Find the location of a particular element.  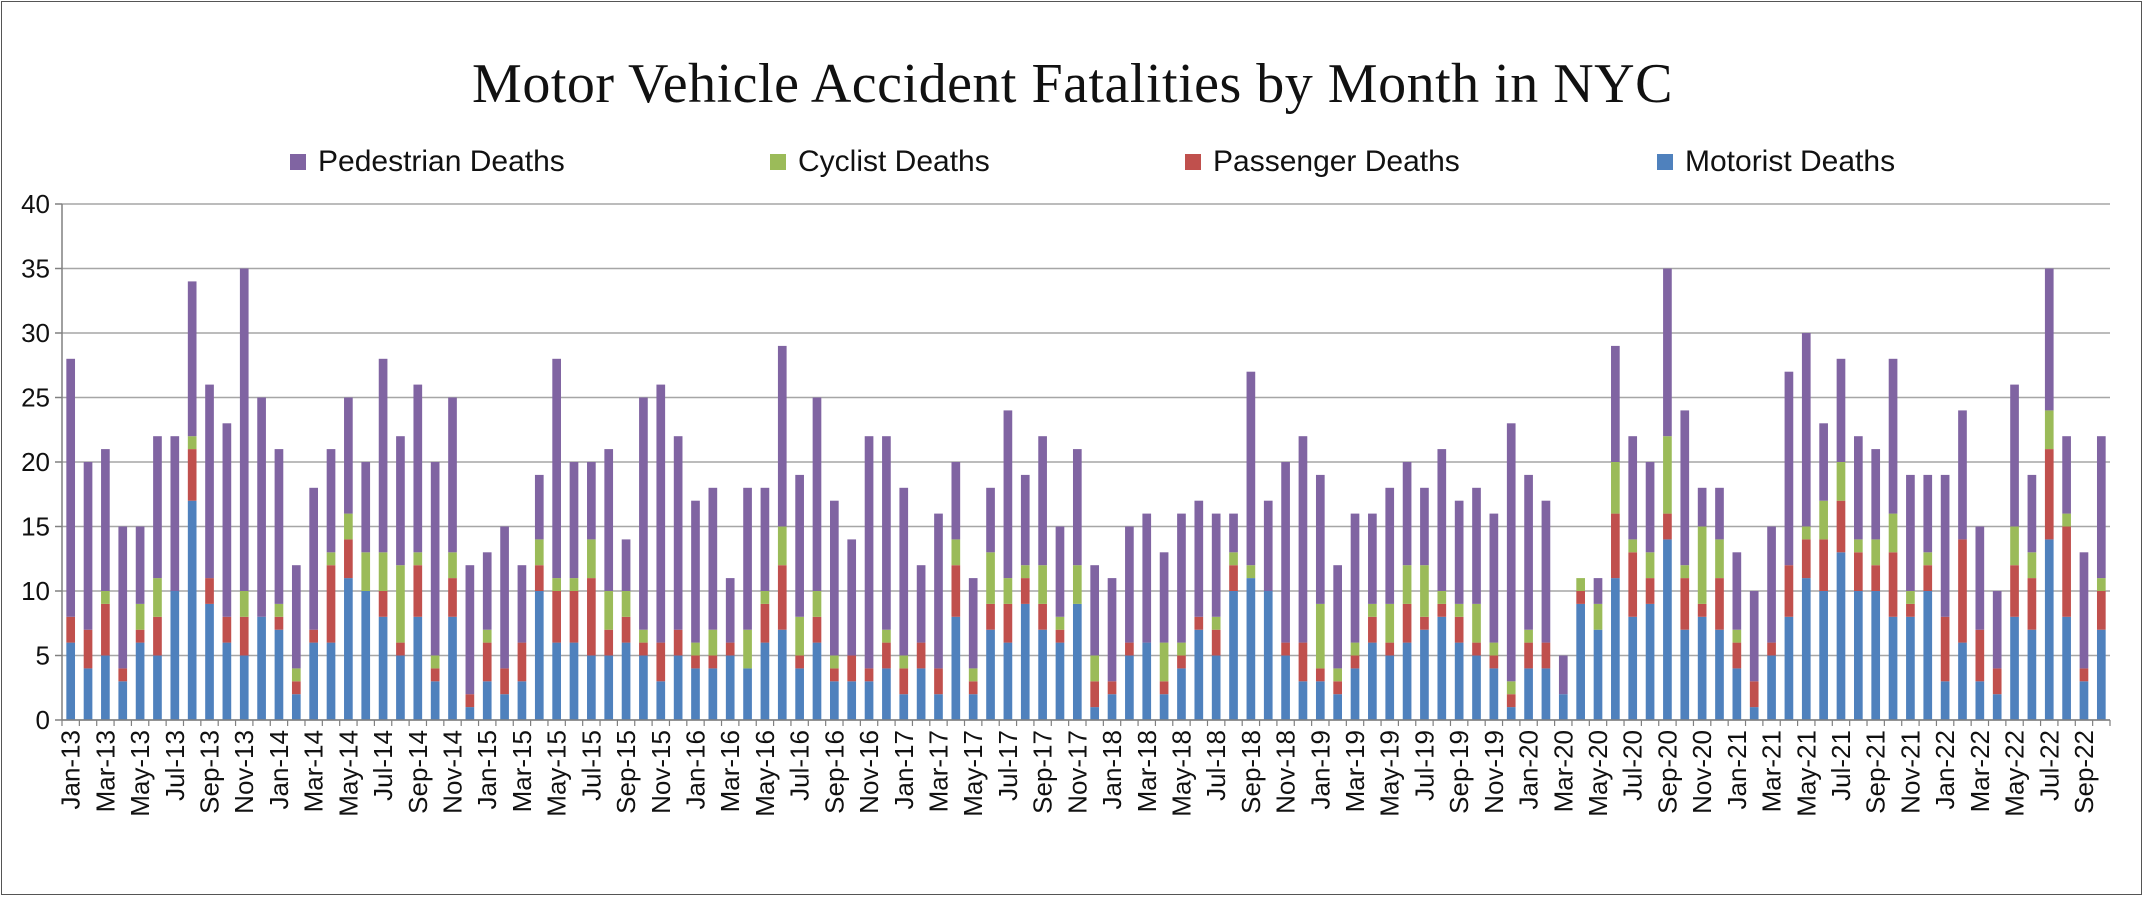

legend-swatch-pedestrian is located at coordinates (298, 162).